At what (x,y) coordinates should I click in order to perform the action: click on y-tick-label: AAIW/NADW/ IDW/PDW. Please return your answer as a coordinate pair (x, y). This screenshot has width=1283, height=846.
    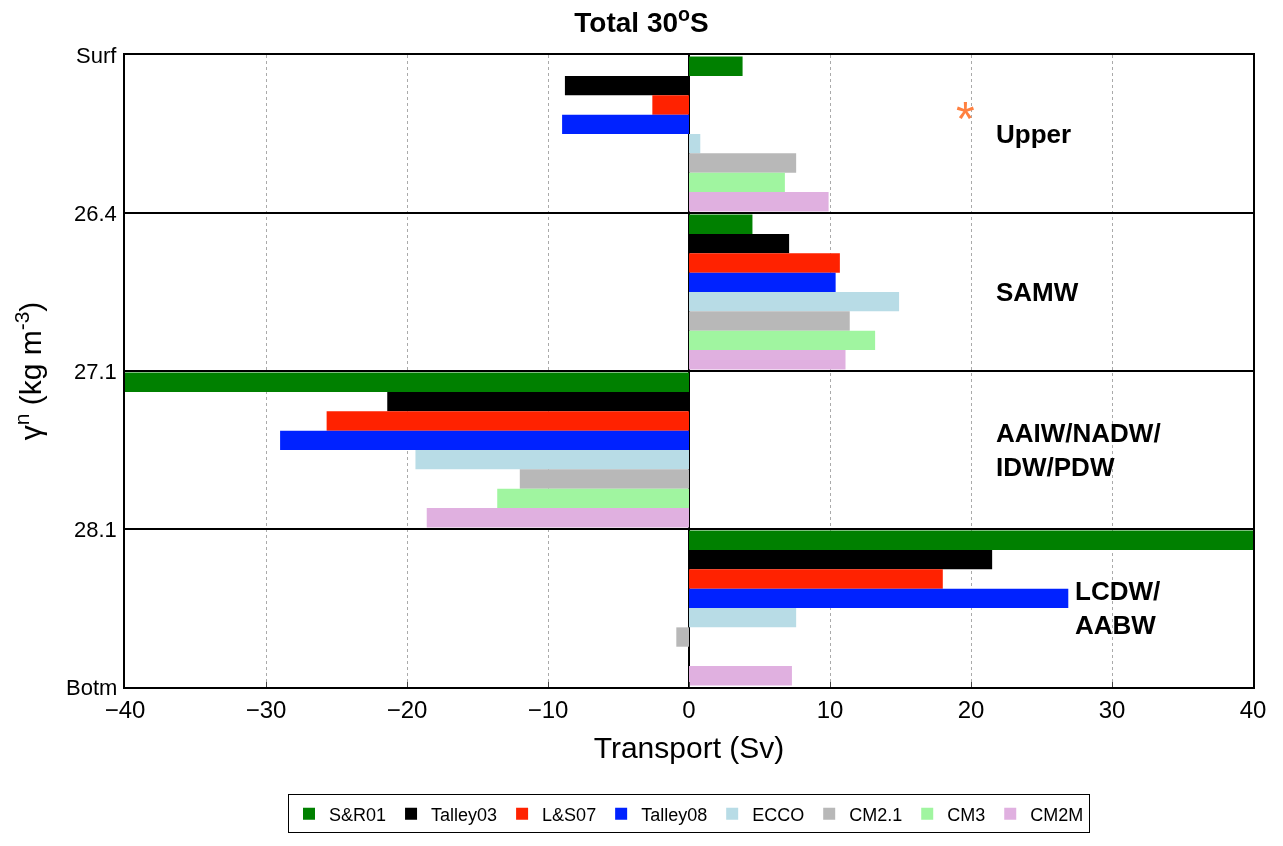
    Looking at the image, I should click on (1078, 450).